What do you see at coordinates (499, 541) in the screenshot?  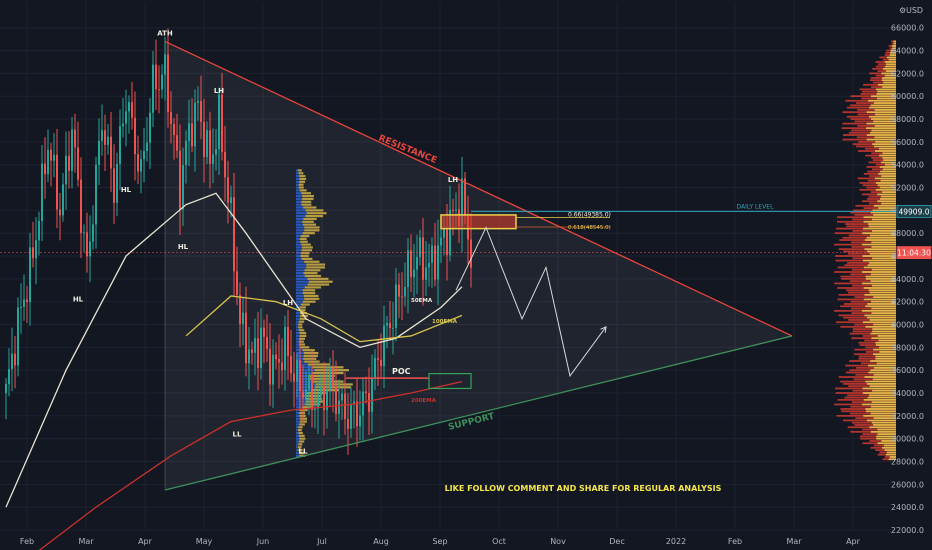 I see `x-tick-label: Oct` at bounding box center [499, 541].